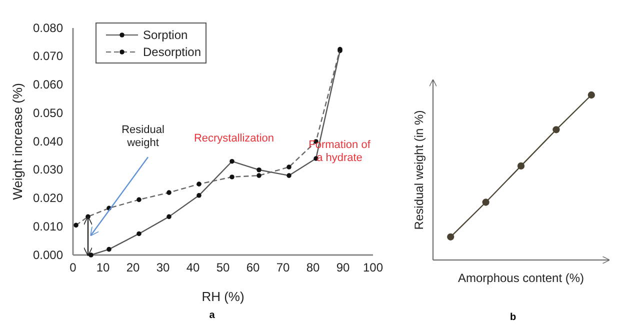 The height and width of the screenshot is (324, 641). What do you see at coordinates (313, 267) in the screenshot?
I see `x-tick-label: 80` at bounding box center [313, 267].